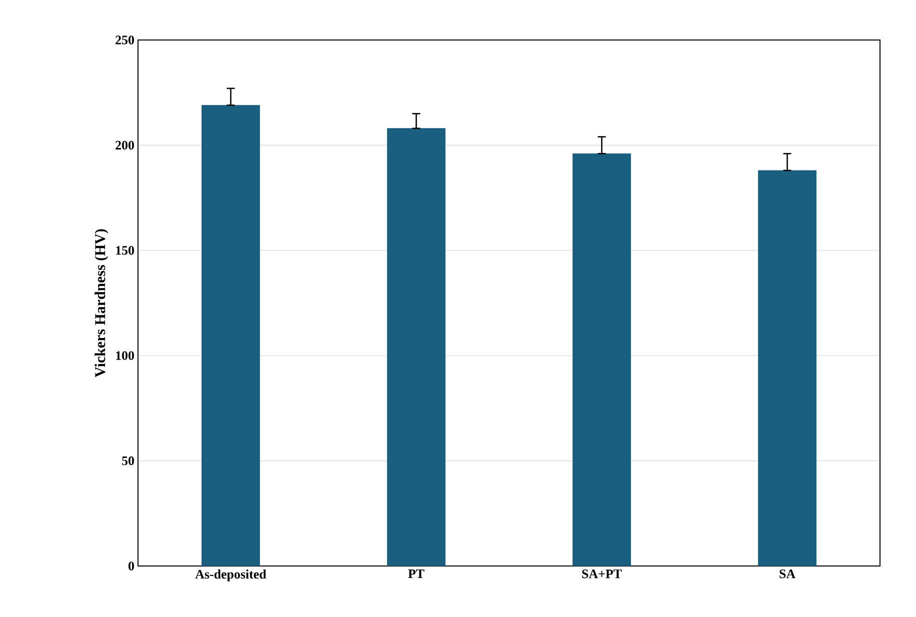 Image resolution: width=916 pixels, height=617 pixels. Describe the element at coordinates (125, 145) in the screenshot. I see `y-tick-label: 200` at that location.